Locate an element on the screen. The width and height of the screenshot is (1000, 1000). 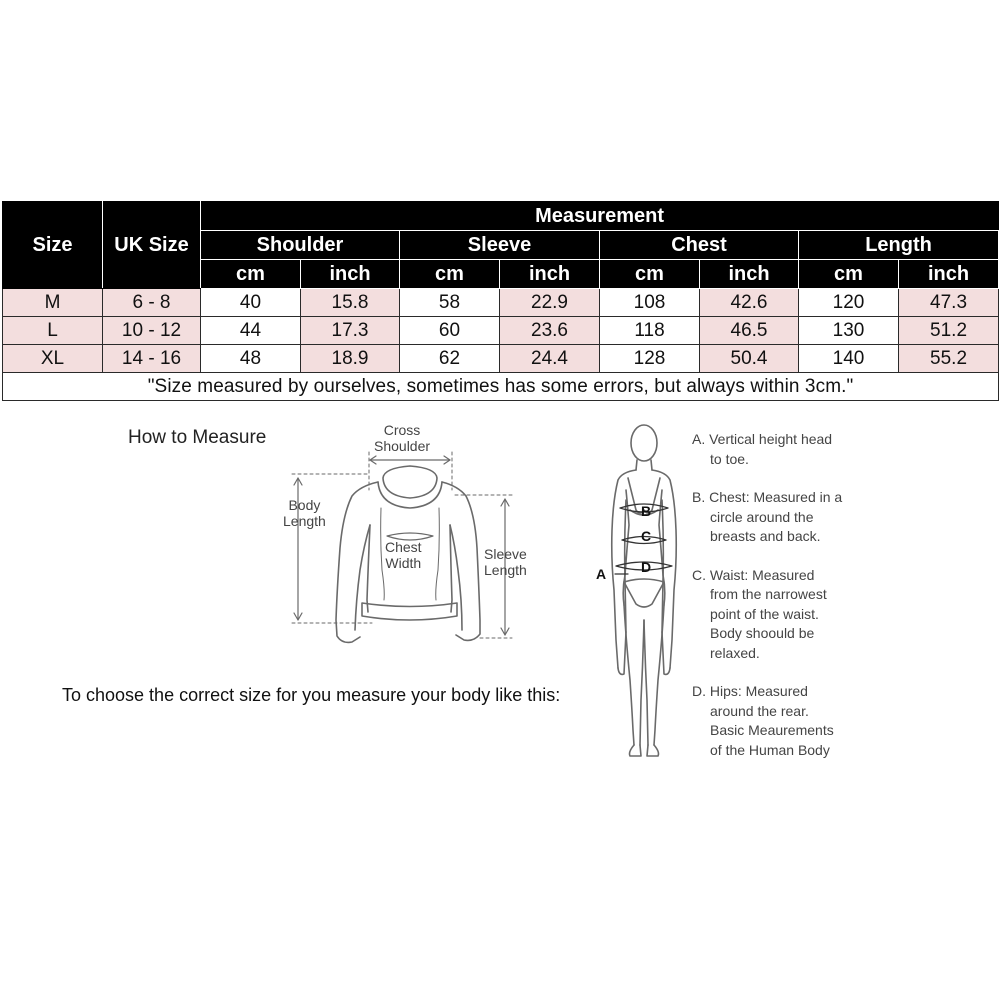
body-label-b: B is located at coordinates (646, 511).